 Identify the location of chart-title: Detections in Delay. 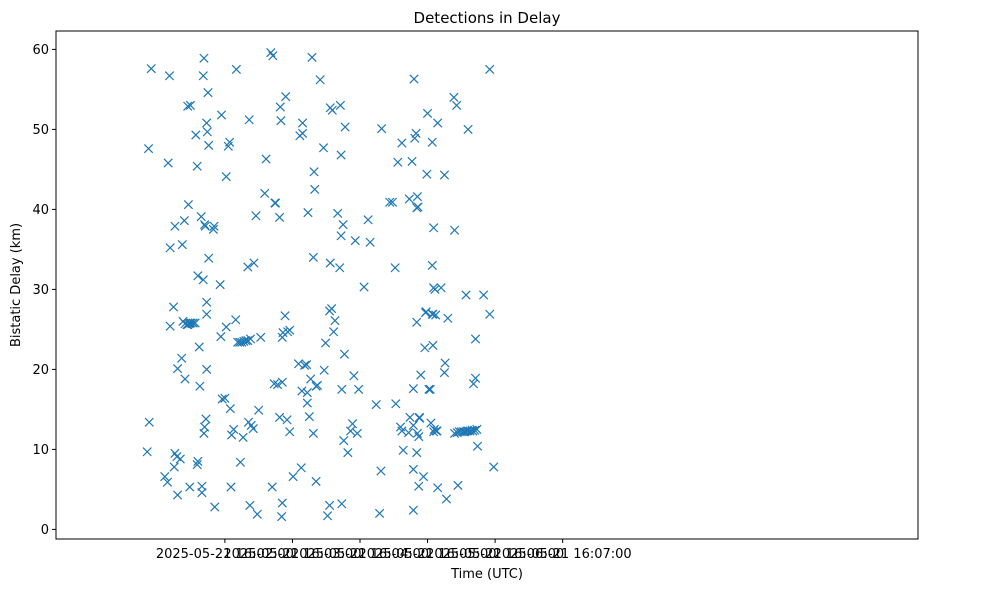
(487, 18).